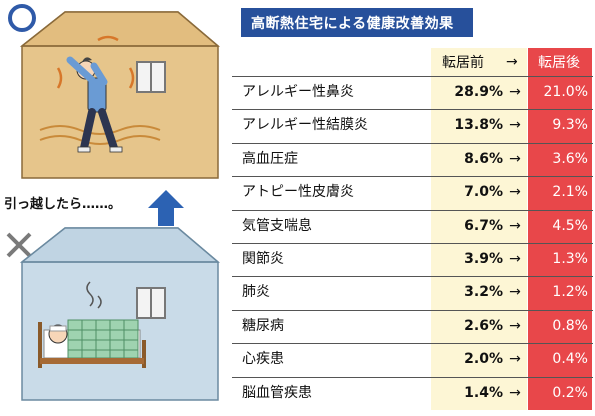 The width and height of the screenshot is (595, 416). Describe the element at coordinates (22, 18) in the screenshot. I see `good-circle-icon` at that location.